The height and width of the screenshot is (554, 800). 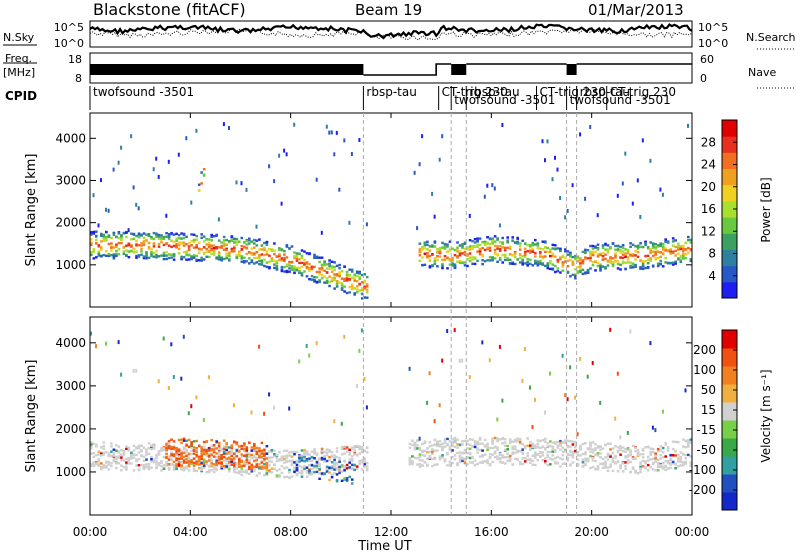 What do you see at coordinates (69, 27) in the screenshot?
I see `noise-tick-left-high: 10^5` at bounding box center [69, 27].